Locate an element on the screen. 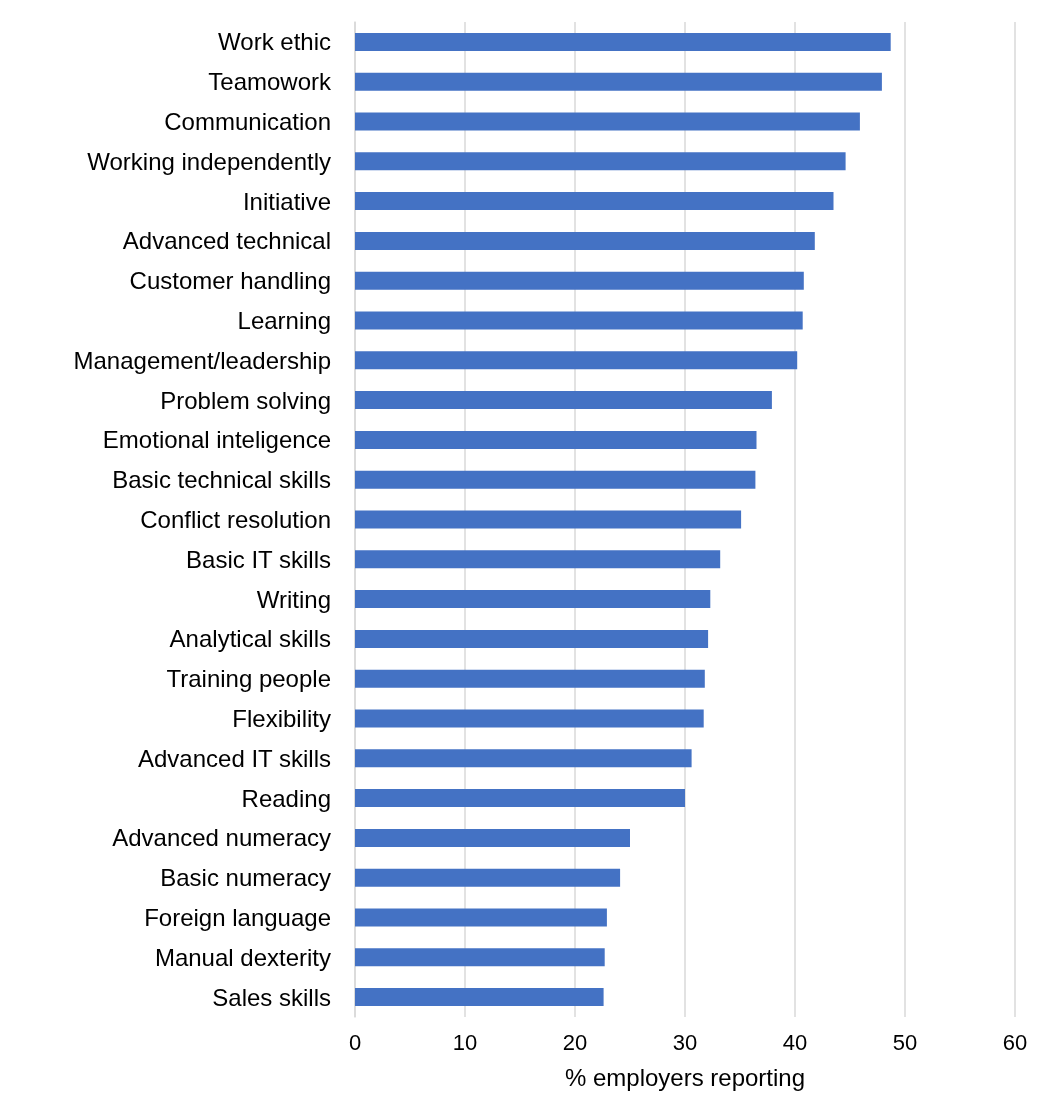 The width and height of the screenshot is (1040, 1110). y-tick-label: Sales skills is located at coordinates (271, 997).